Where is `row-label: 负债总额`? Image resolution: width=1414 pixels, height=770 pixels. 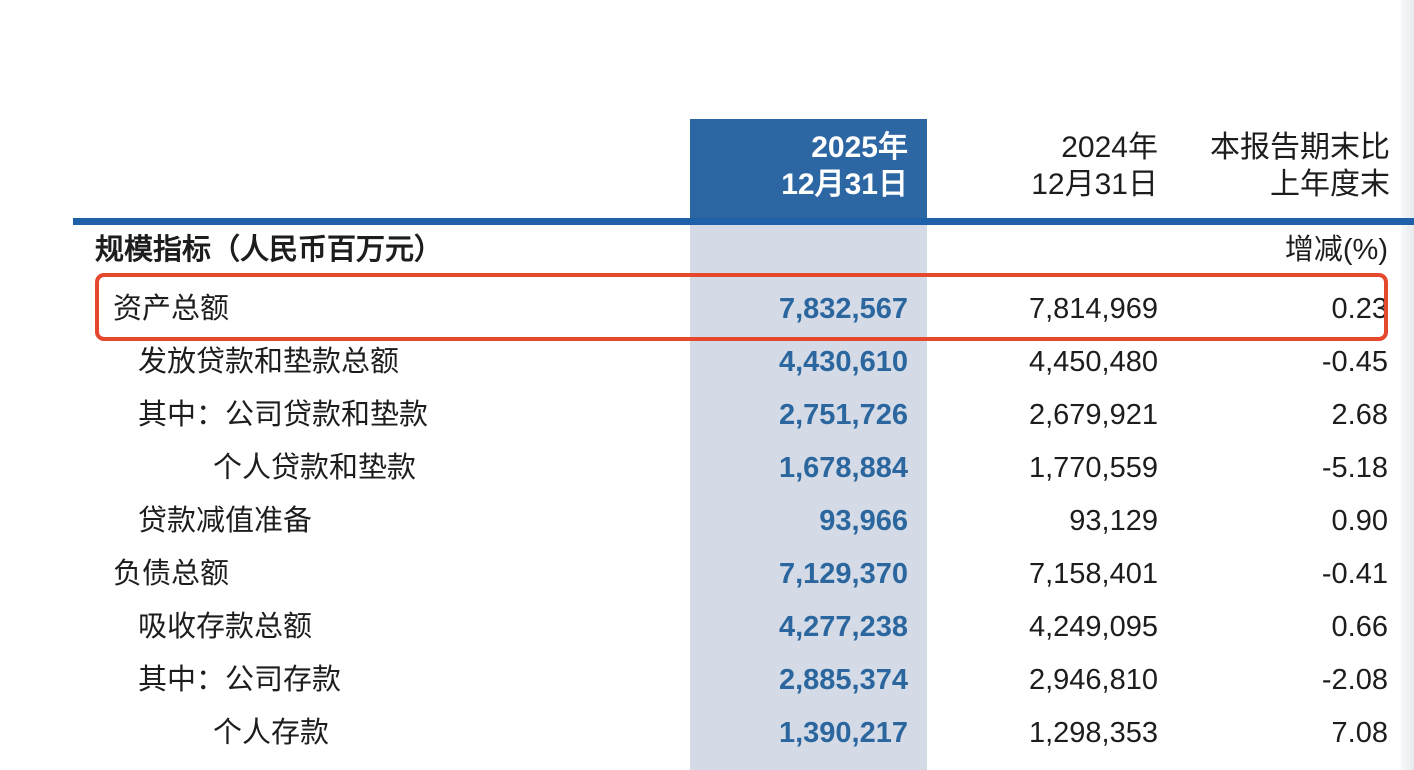 row-label: 负债总额 is located at coordinates (171, 574).